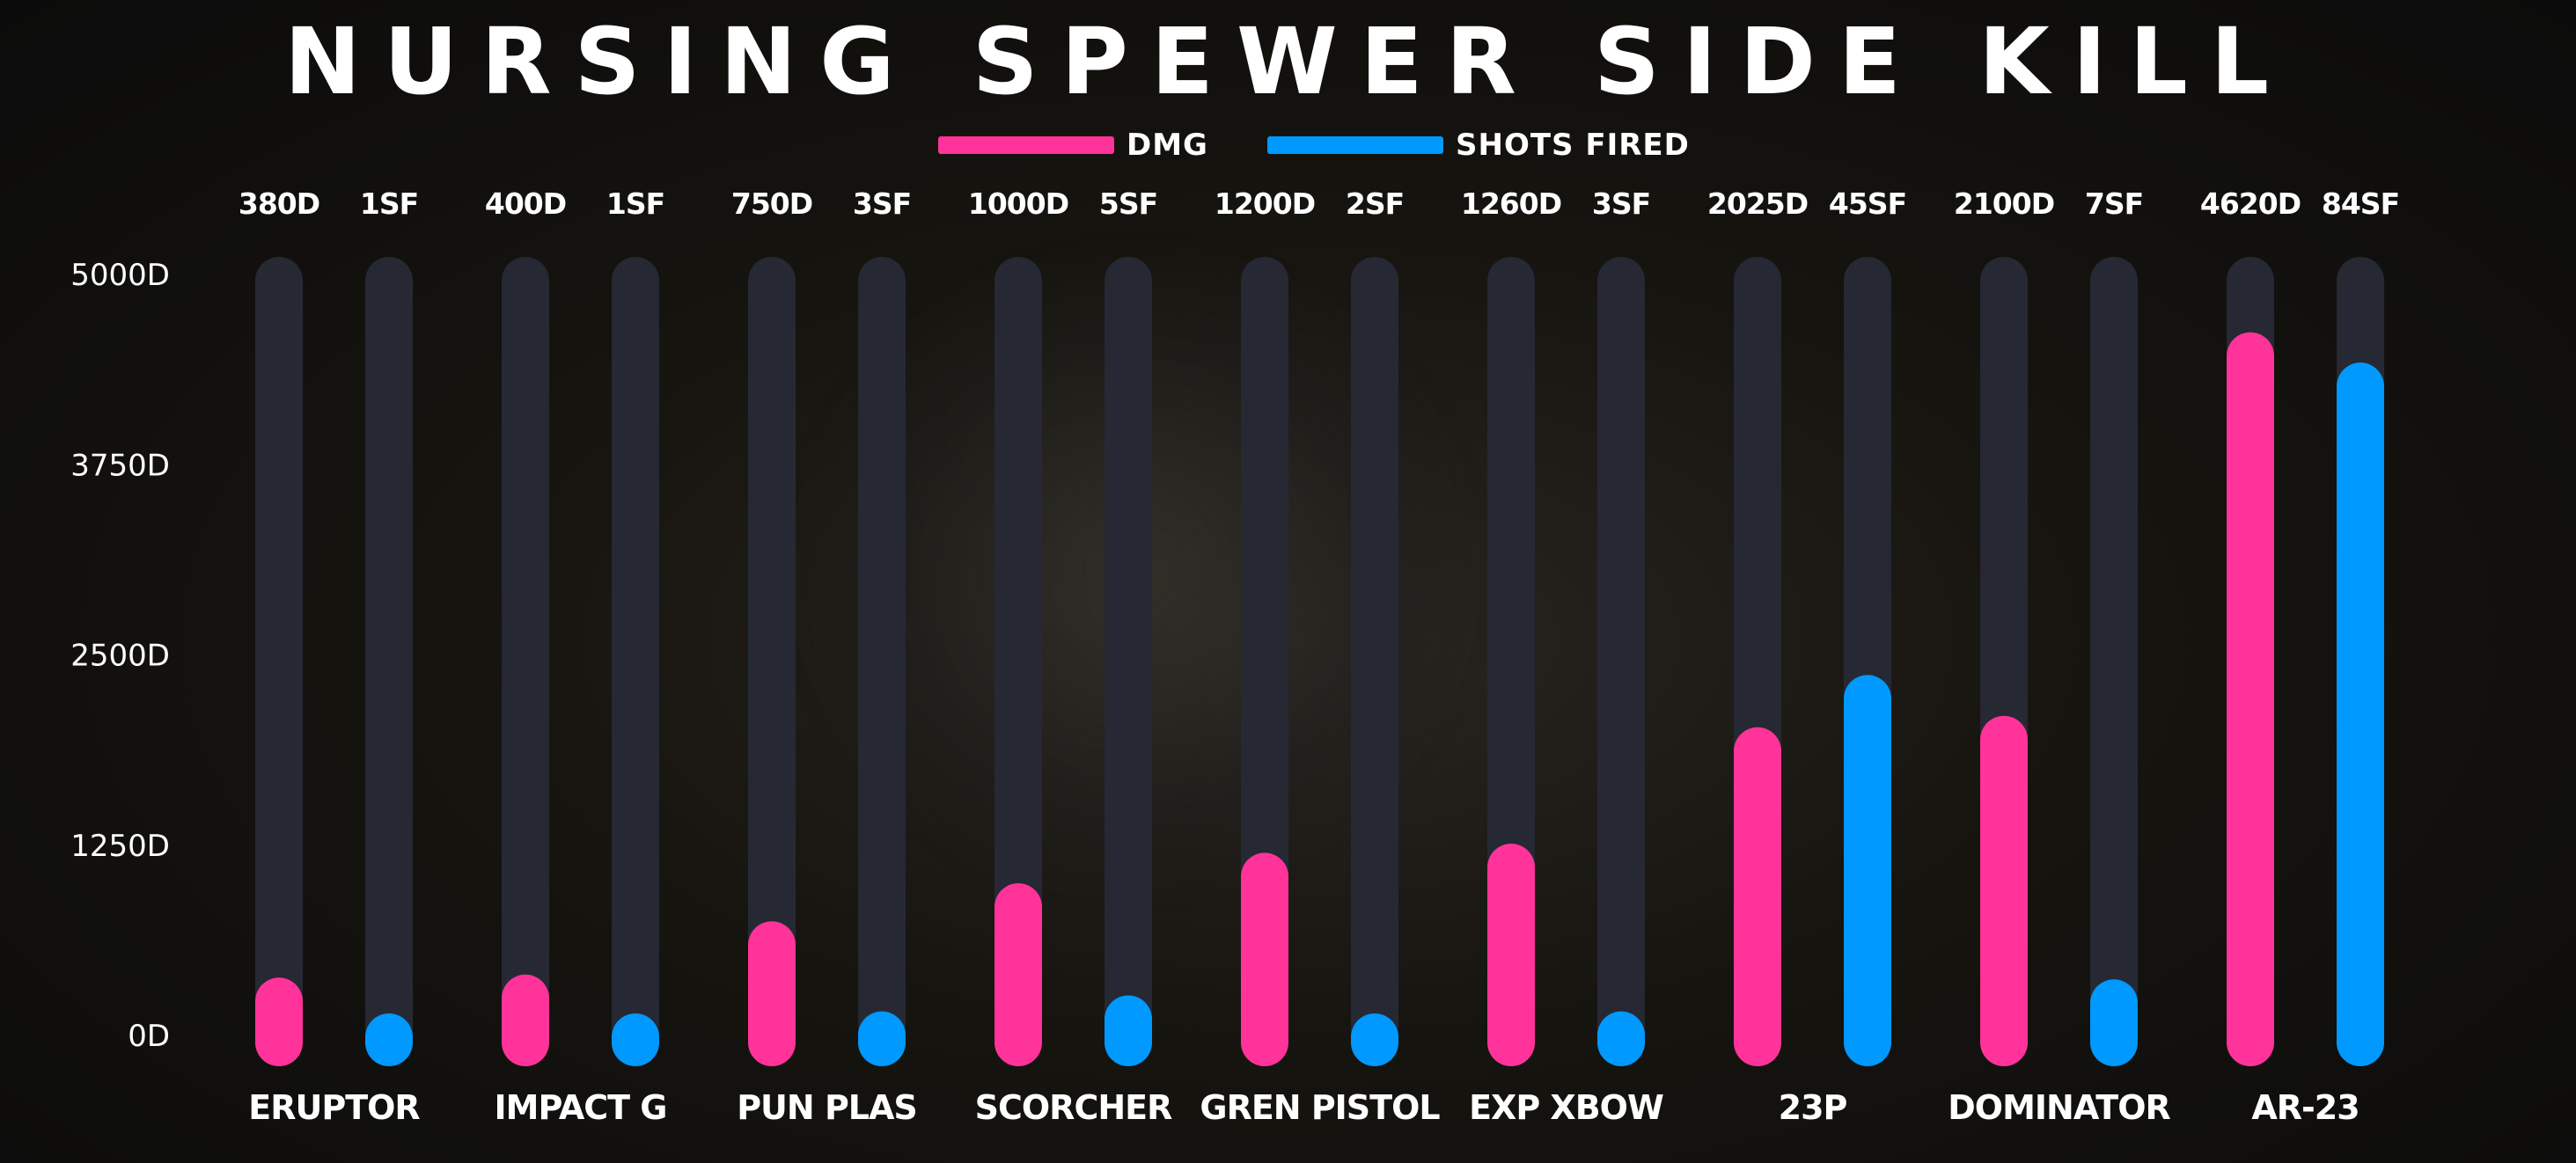 The image size is (2576, 1163). What do you see at coordinates (334, 1107) in the screenshot?
I see `category-label: ERUPTOR` at bounding box center [334, 1107].